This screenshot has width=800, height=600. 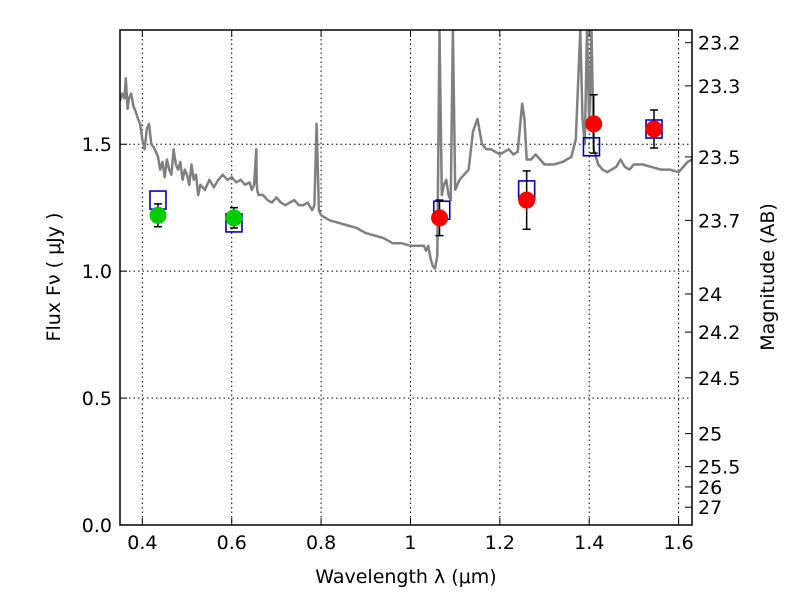 I want to click on x-tick-label: 1, so click(x=410, y=543).